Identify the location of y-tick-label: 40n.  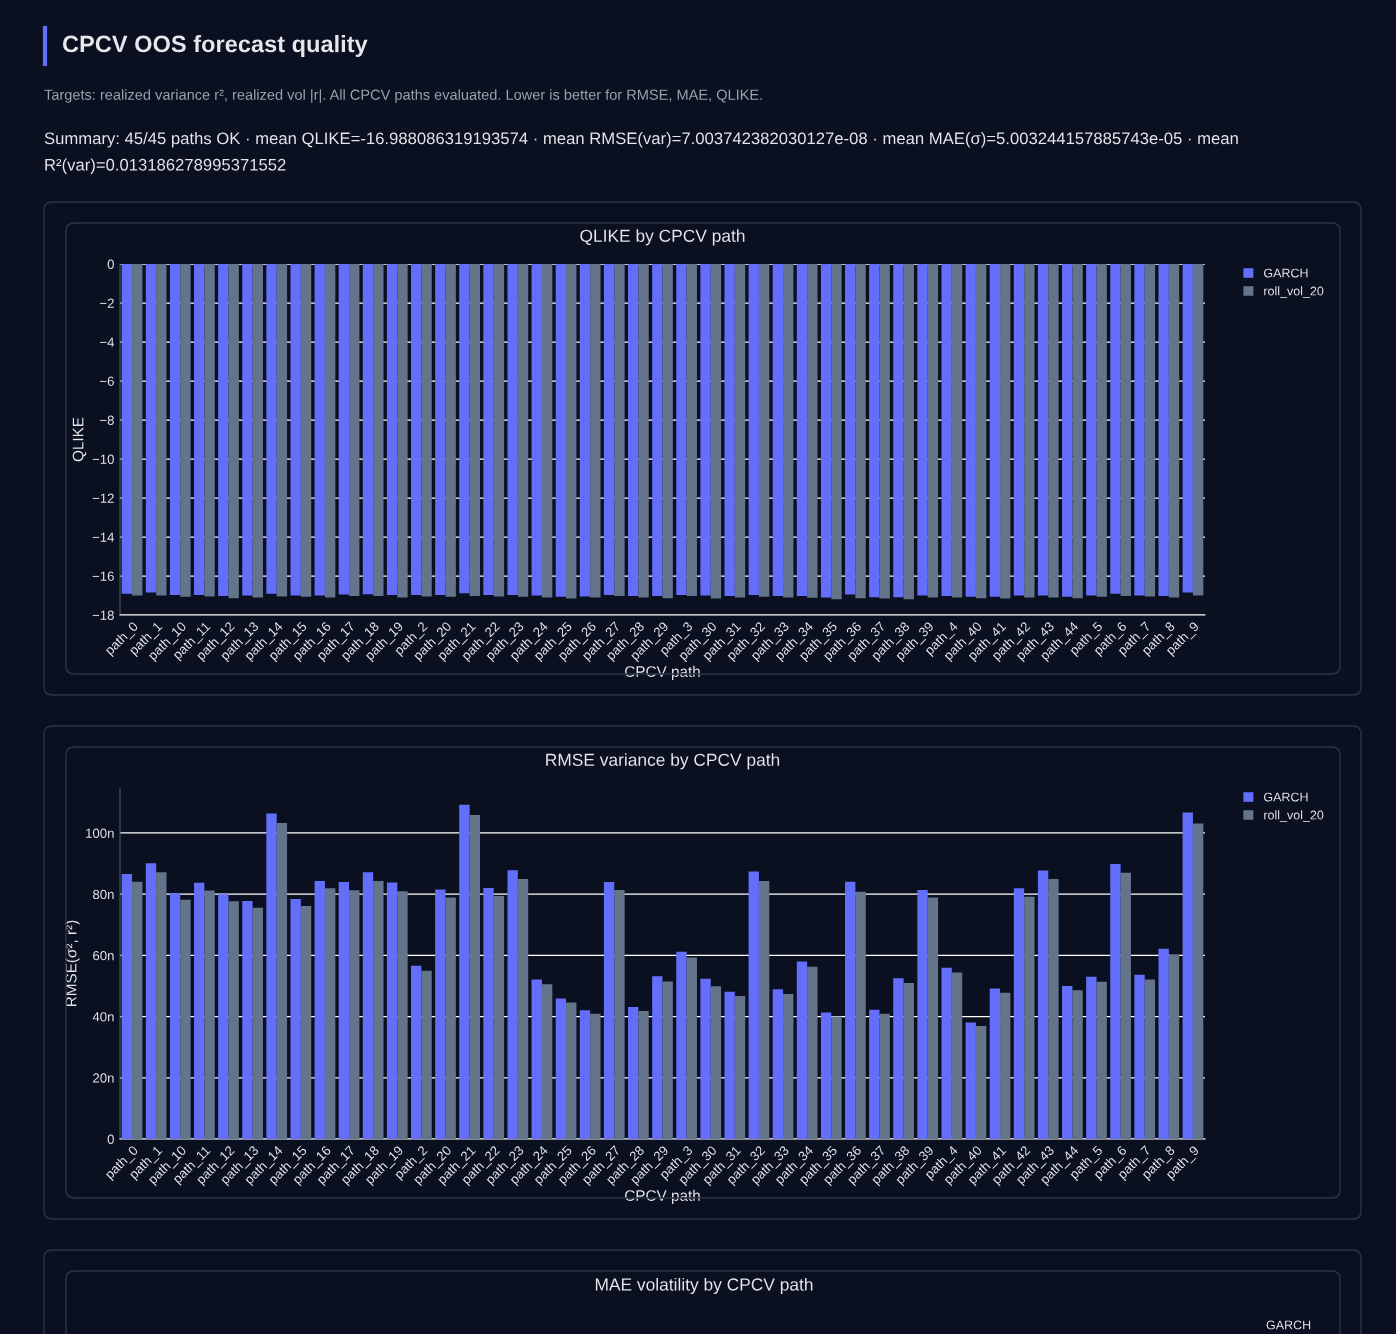
(103, 1017).